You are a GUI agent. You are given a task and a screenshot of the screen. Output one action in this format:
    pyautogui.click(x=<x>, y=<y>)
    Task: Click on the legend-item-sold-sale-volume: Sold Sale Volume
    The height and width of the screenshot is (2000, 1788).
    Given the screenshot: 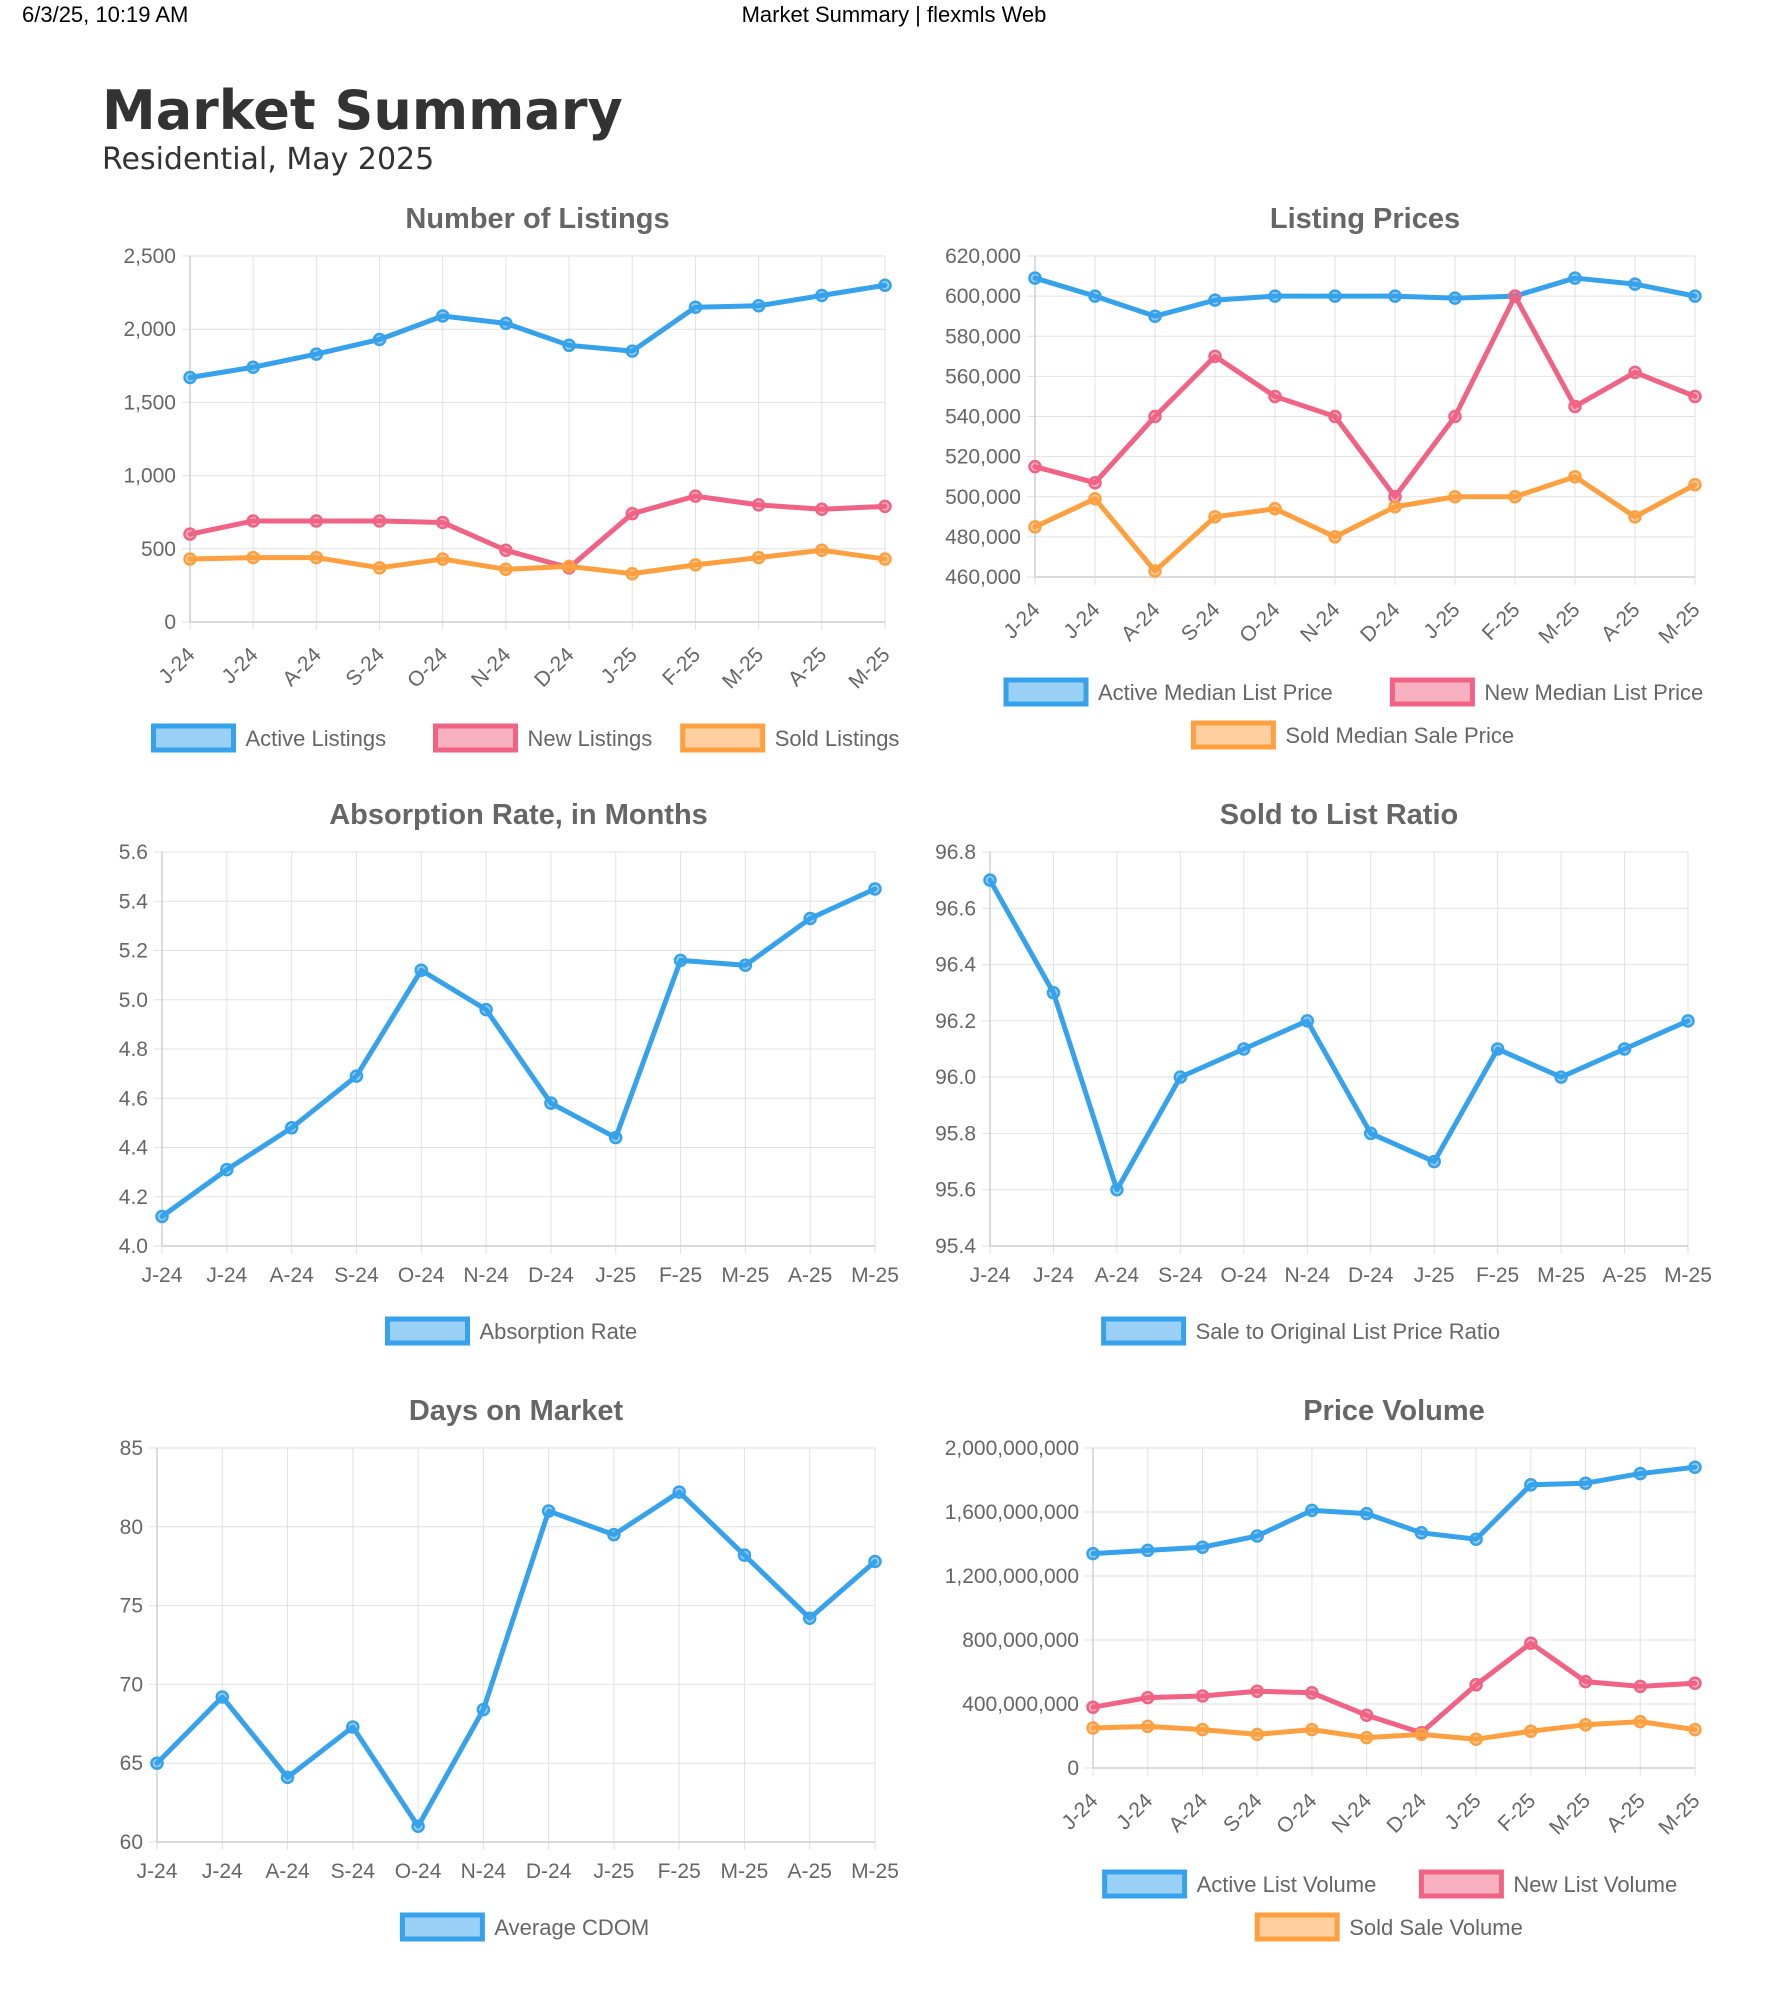 What is the action you would take?
    pyautogui.click(x=1388, y=1927)
    